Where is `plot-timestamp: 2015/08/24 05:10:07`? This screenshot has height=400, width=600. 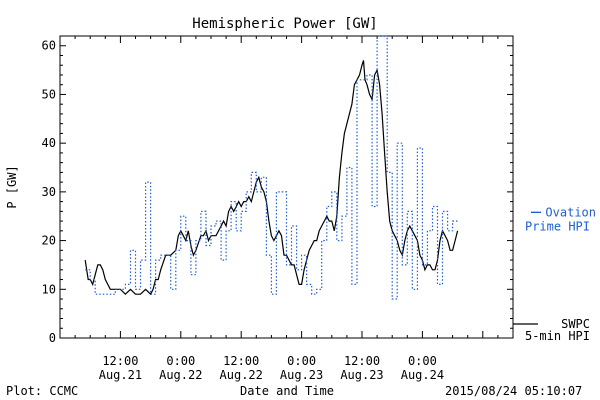 plot-timestamp: 2015/08/24 05:10:07 is located at coordinates (513, 391).